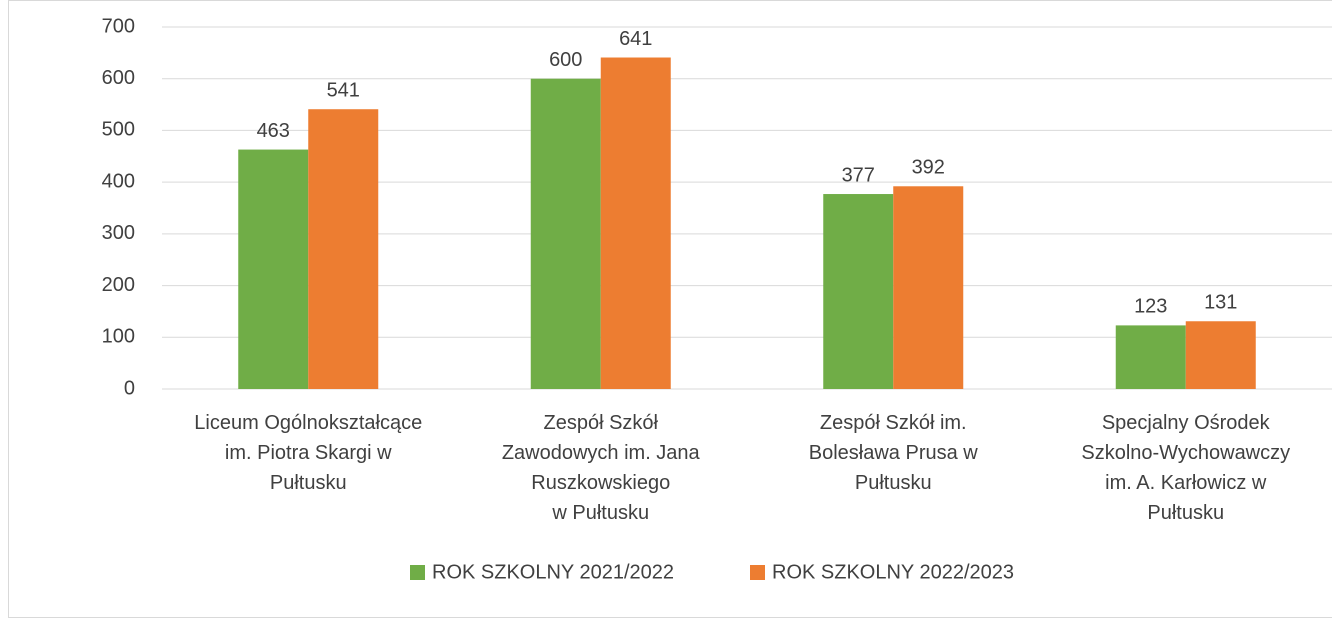 Image resolution: width=1332 pixels, height=618 pixels. What do you see at coordinates (858, 175) in the screenshot?
I see `data-label: 377` at bounding box center [858, 175].